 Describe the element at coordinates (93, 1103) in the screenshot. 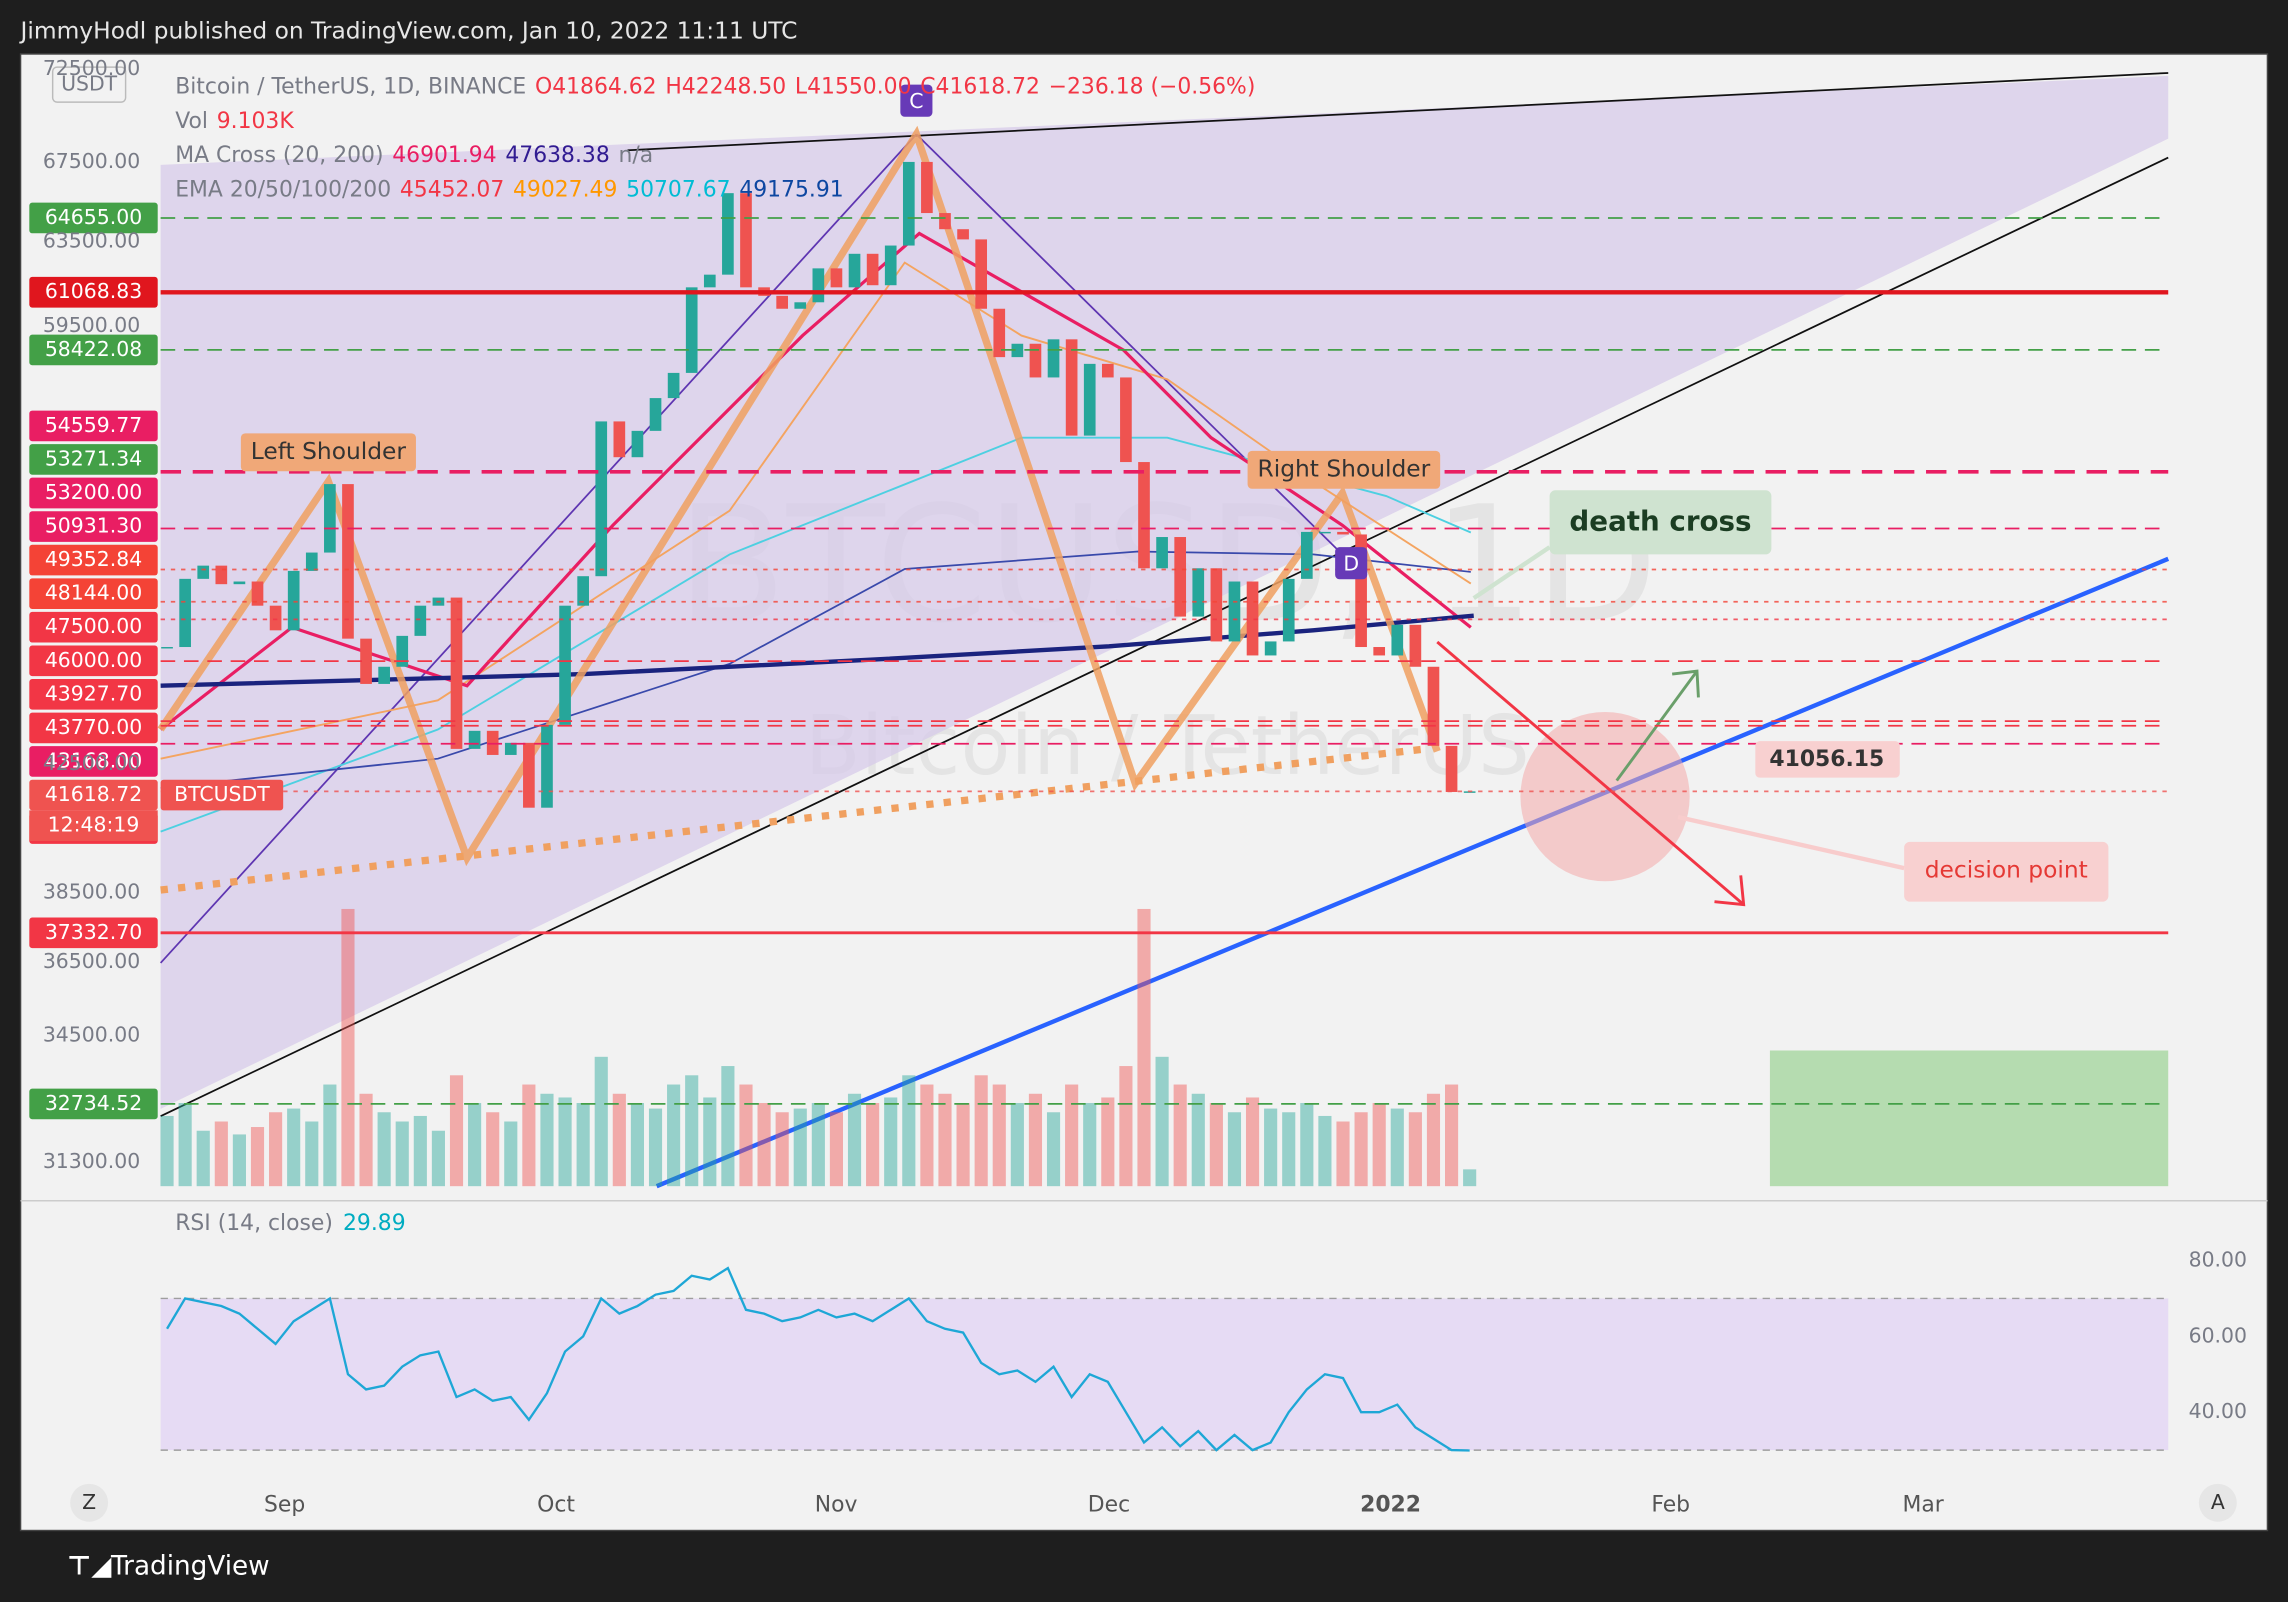

I see `price-tag-label: 32734.52` at that location.